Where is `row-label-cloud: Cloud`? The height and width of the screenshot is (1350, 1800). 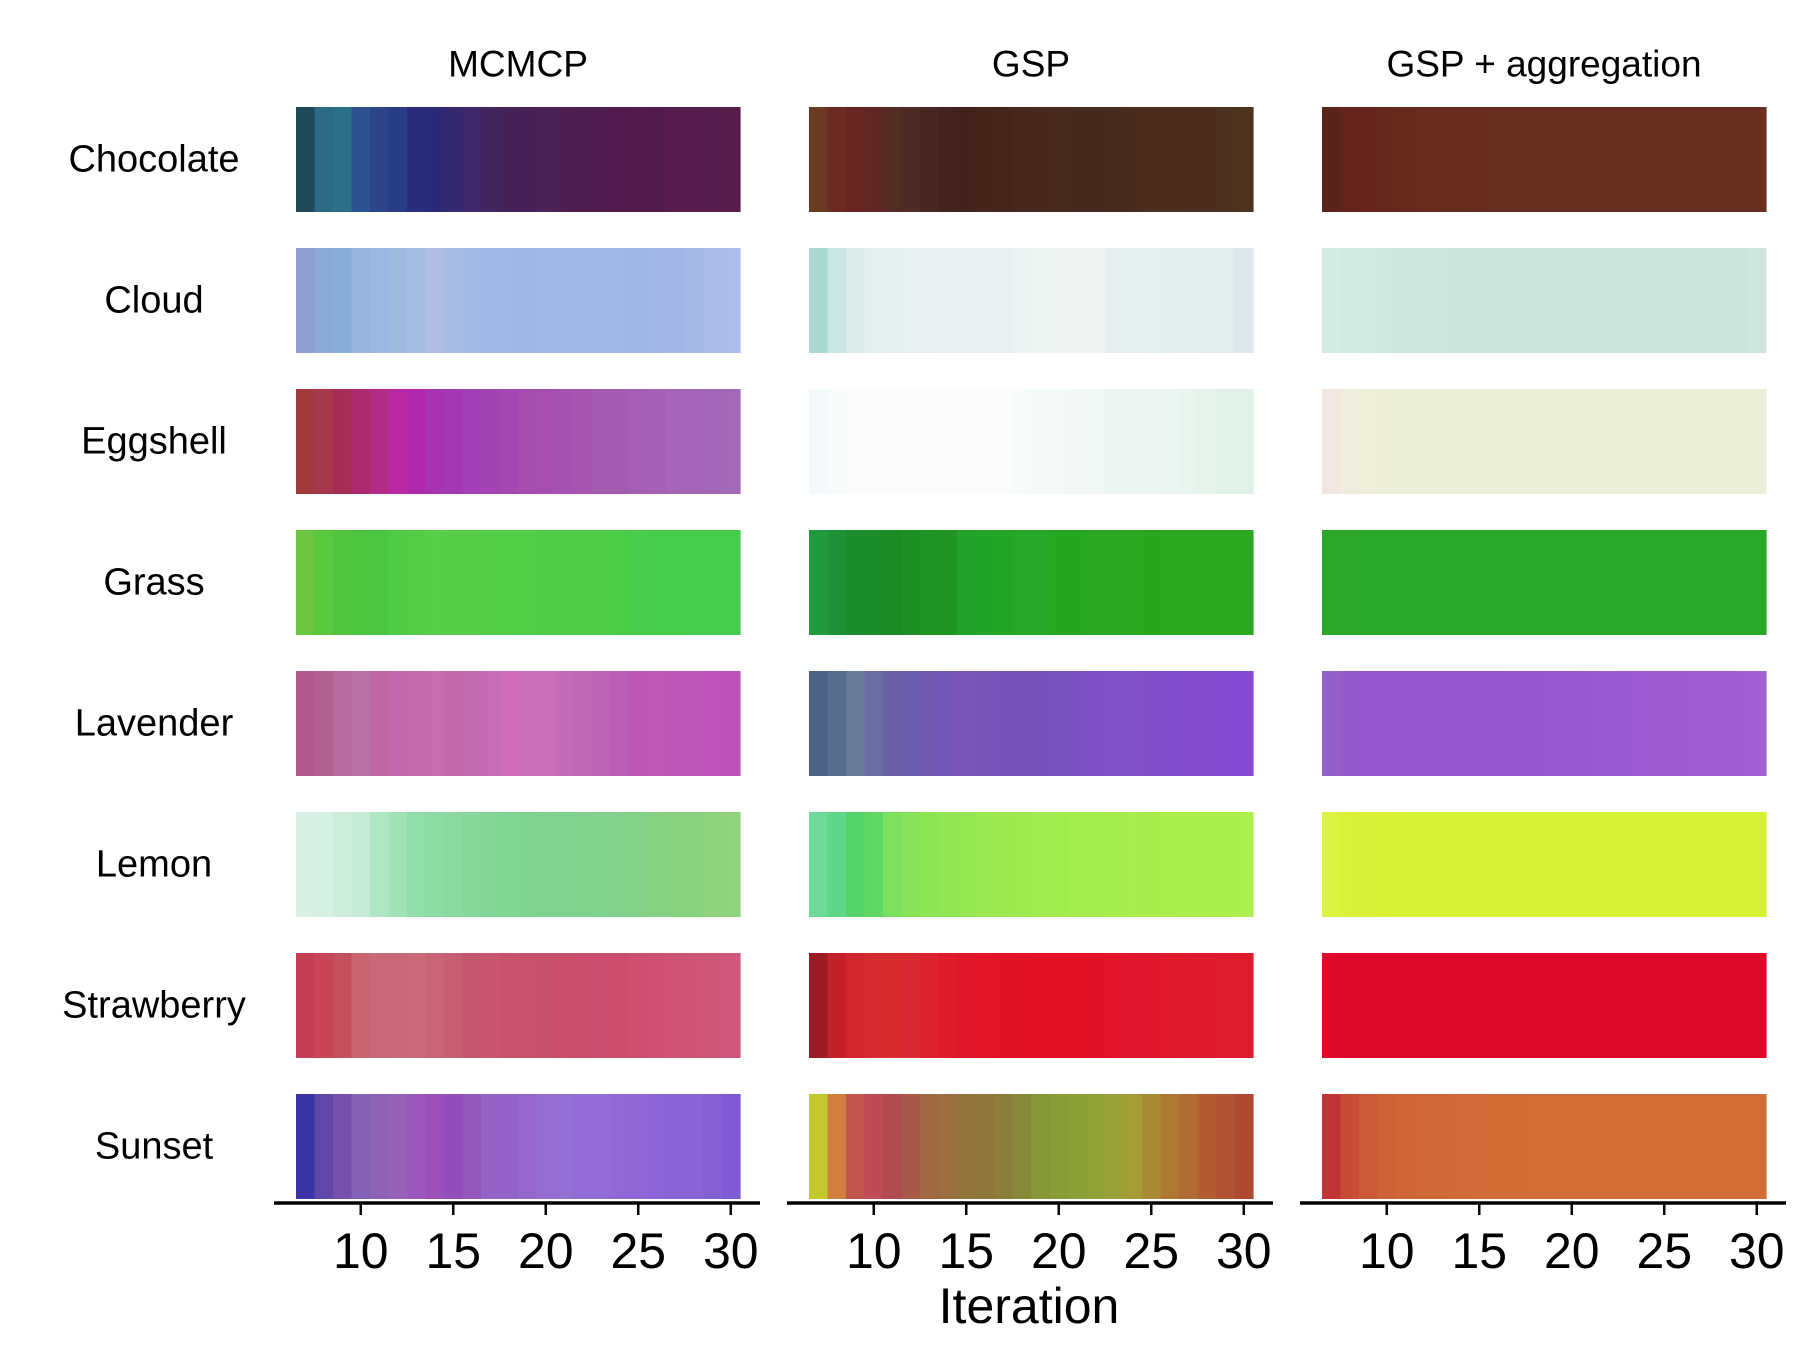
row-label-cloud: Cloud is located at coordinates (153, 301).